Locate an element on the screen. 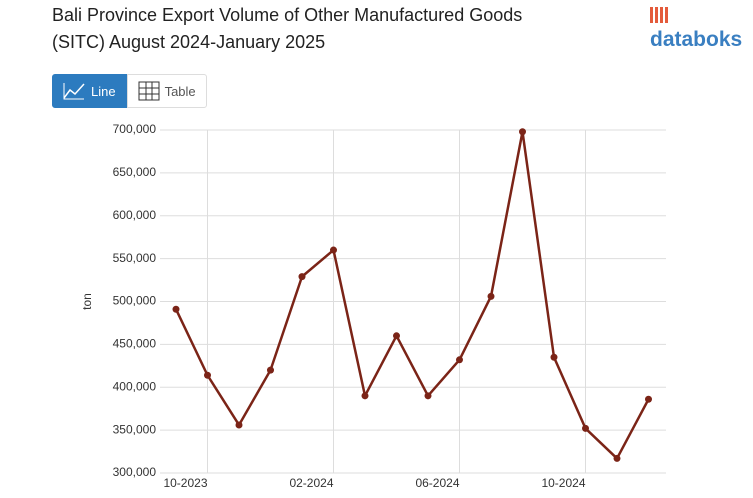 The height and width of the screenshot is (498, 753). y-tick-label: 400,000 is located at coordinates (135, 386).